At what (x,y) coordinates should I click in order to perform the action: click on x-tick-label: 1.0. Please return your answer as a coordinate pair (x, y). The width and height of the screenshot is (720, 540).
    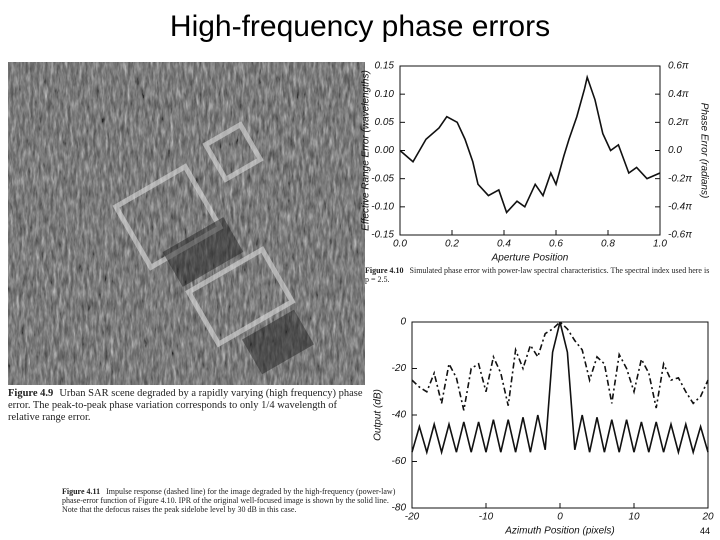
    Looking at the image, I should click on (660, 244).